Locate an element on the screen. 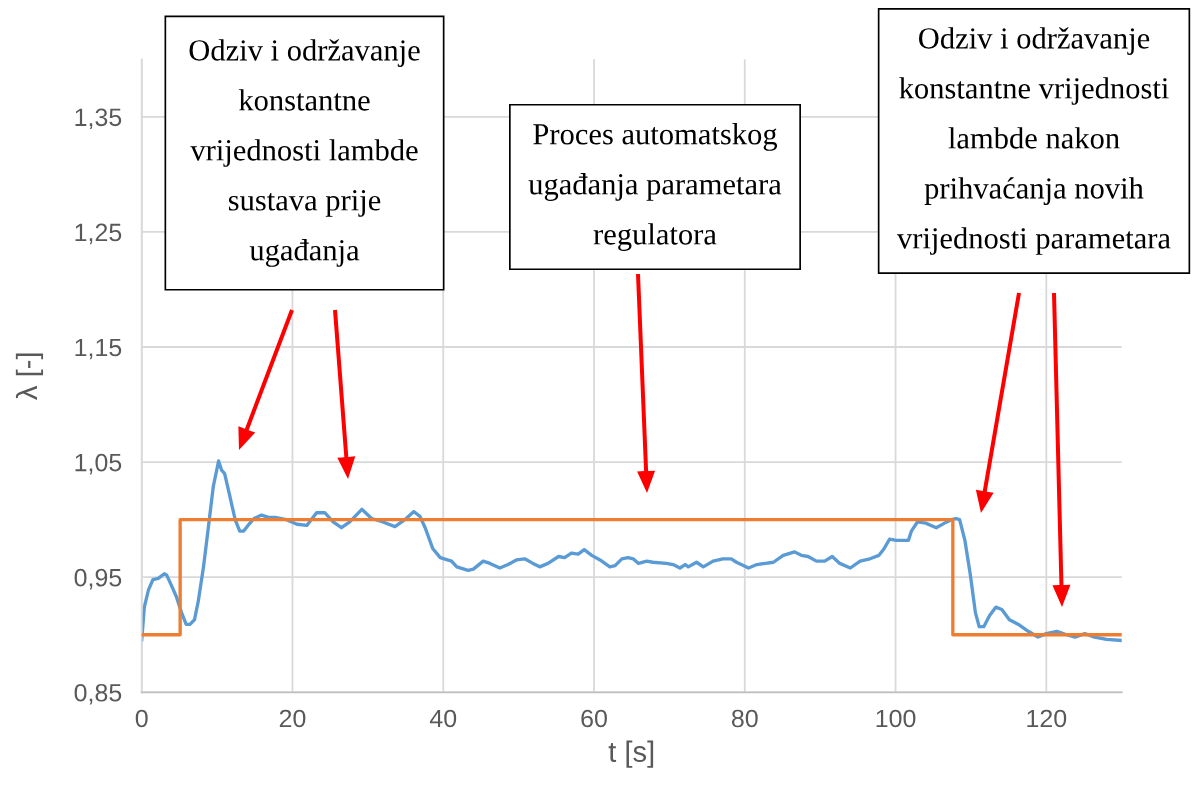 The image size is (1203, 804). y-tick-label: 0,85 is located at coordinates (98, 694).